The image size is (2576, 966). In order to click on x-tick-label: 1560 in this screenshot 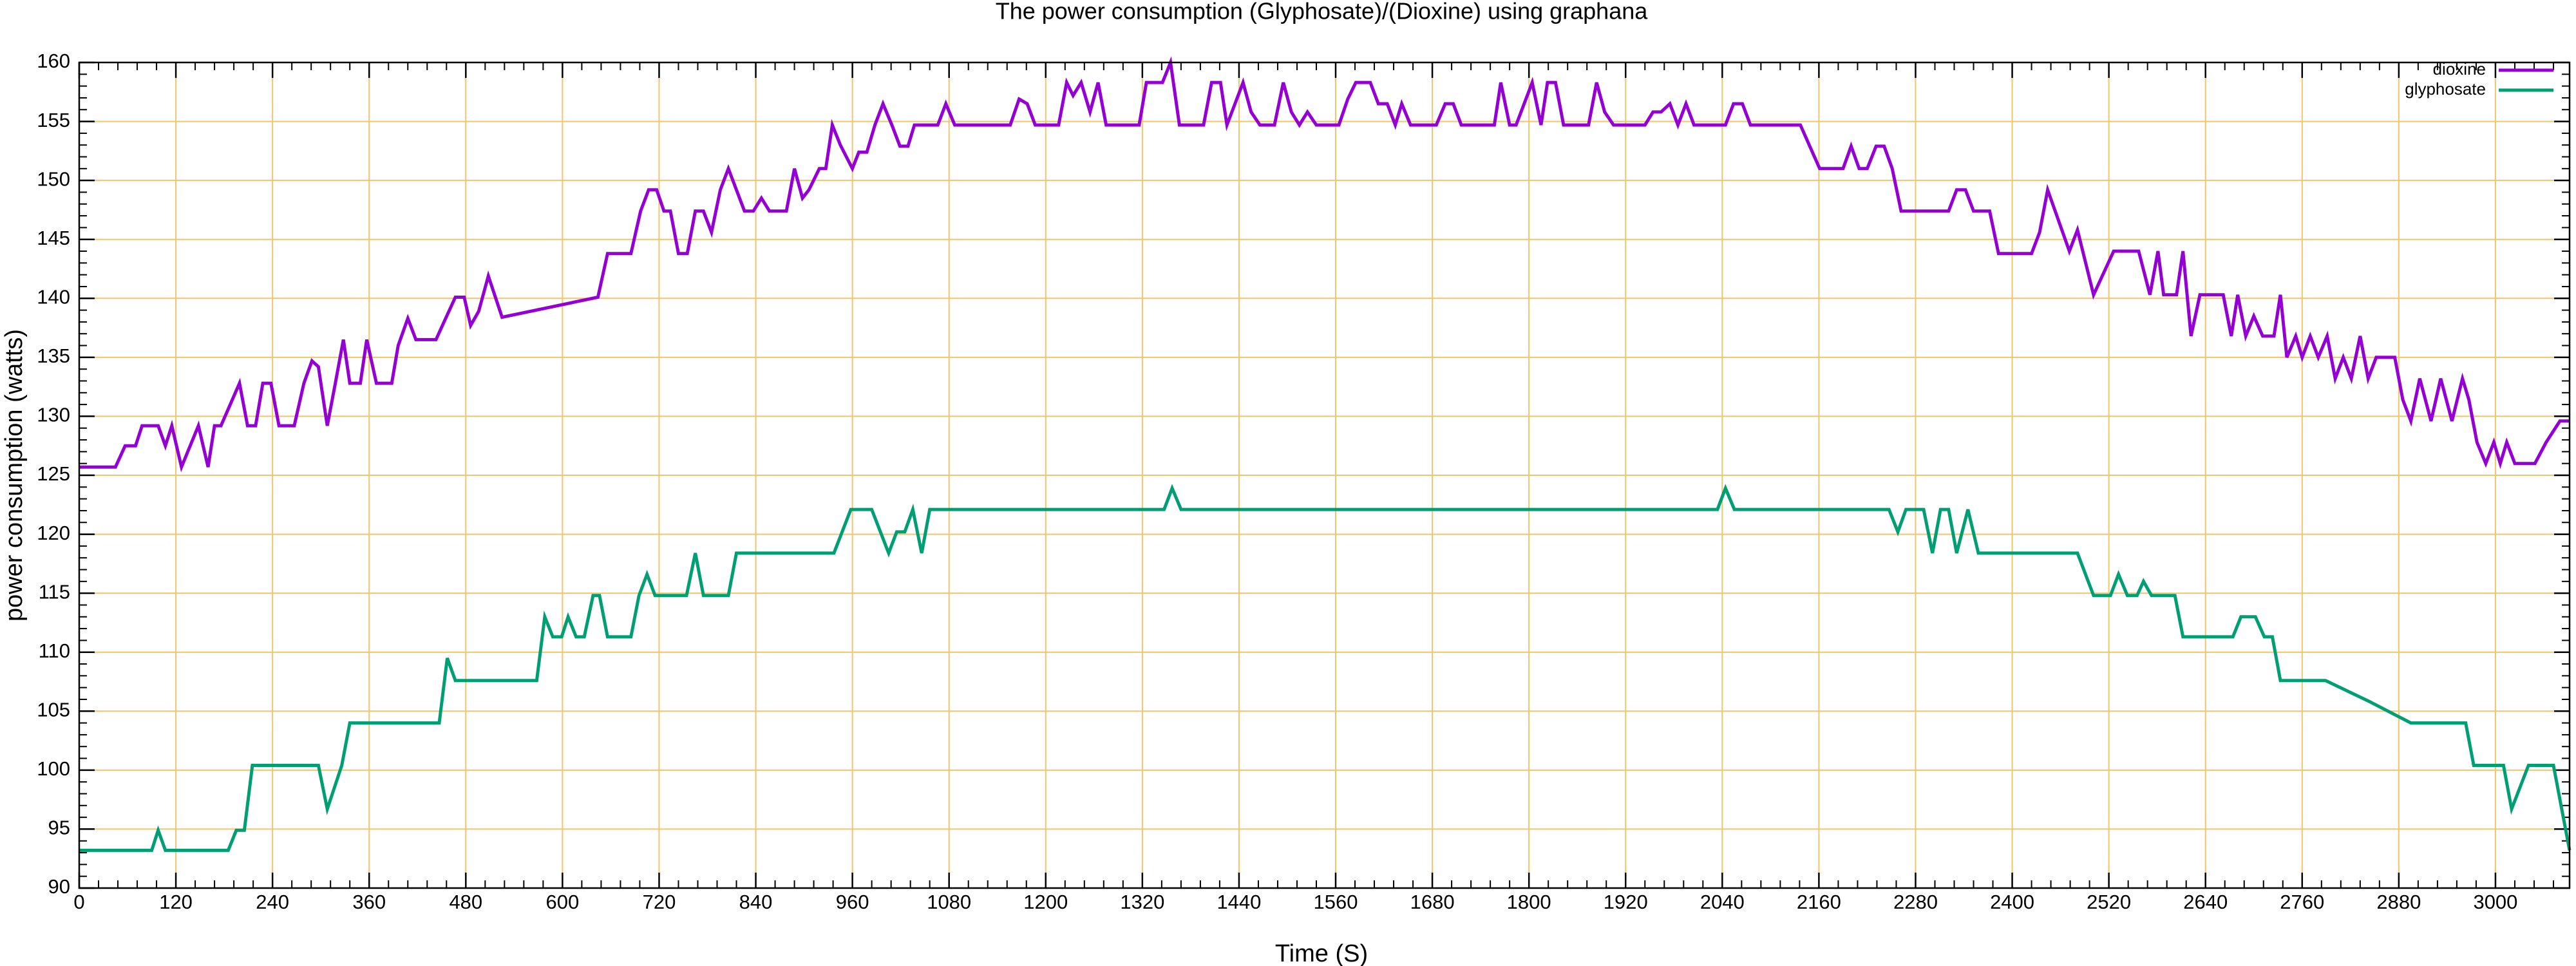, I will do `click(1336, 902)`.